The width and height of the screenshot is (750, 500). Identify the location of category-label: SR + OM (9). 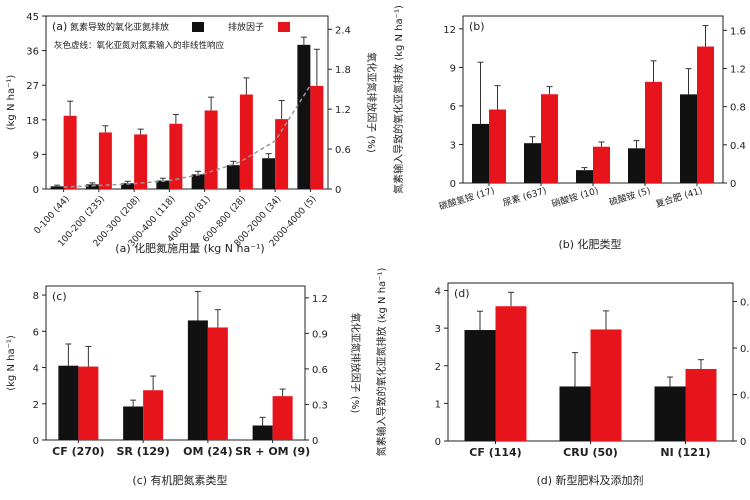
(272, 451).